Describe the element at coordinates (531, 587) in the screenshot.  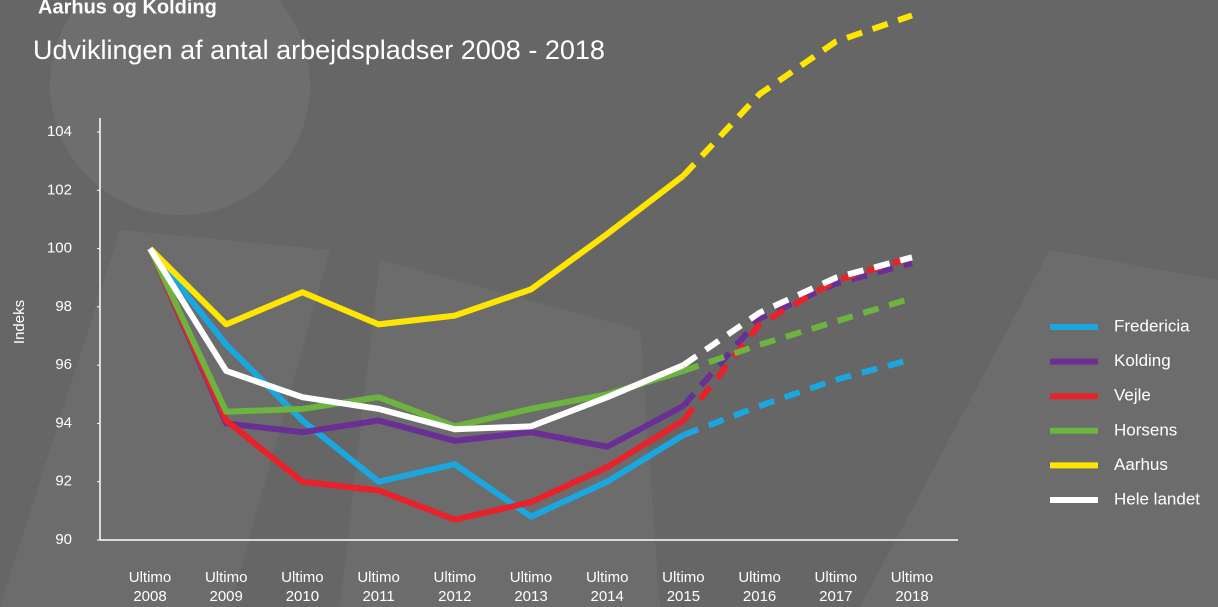
I see `x-tick-label: Ultimo 2013` at that location.